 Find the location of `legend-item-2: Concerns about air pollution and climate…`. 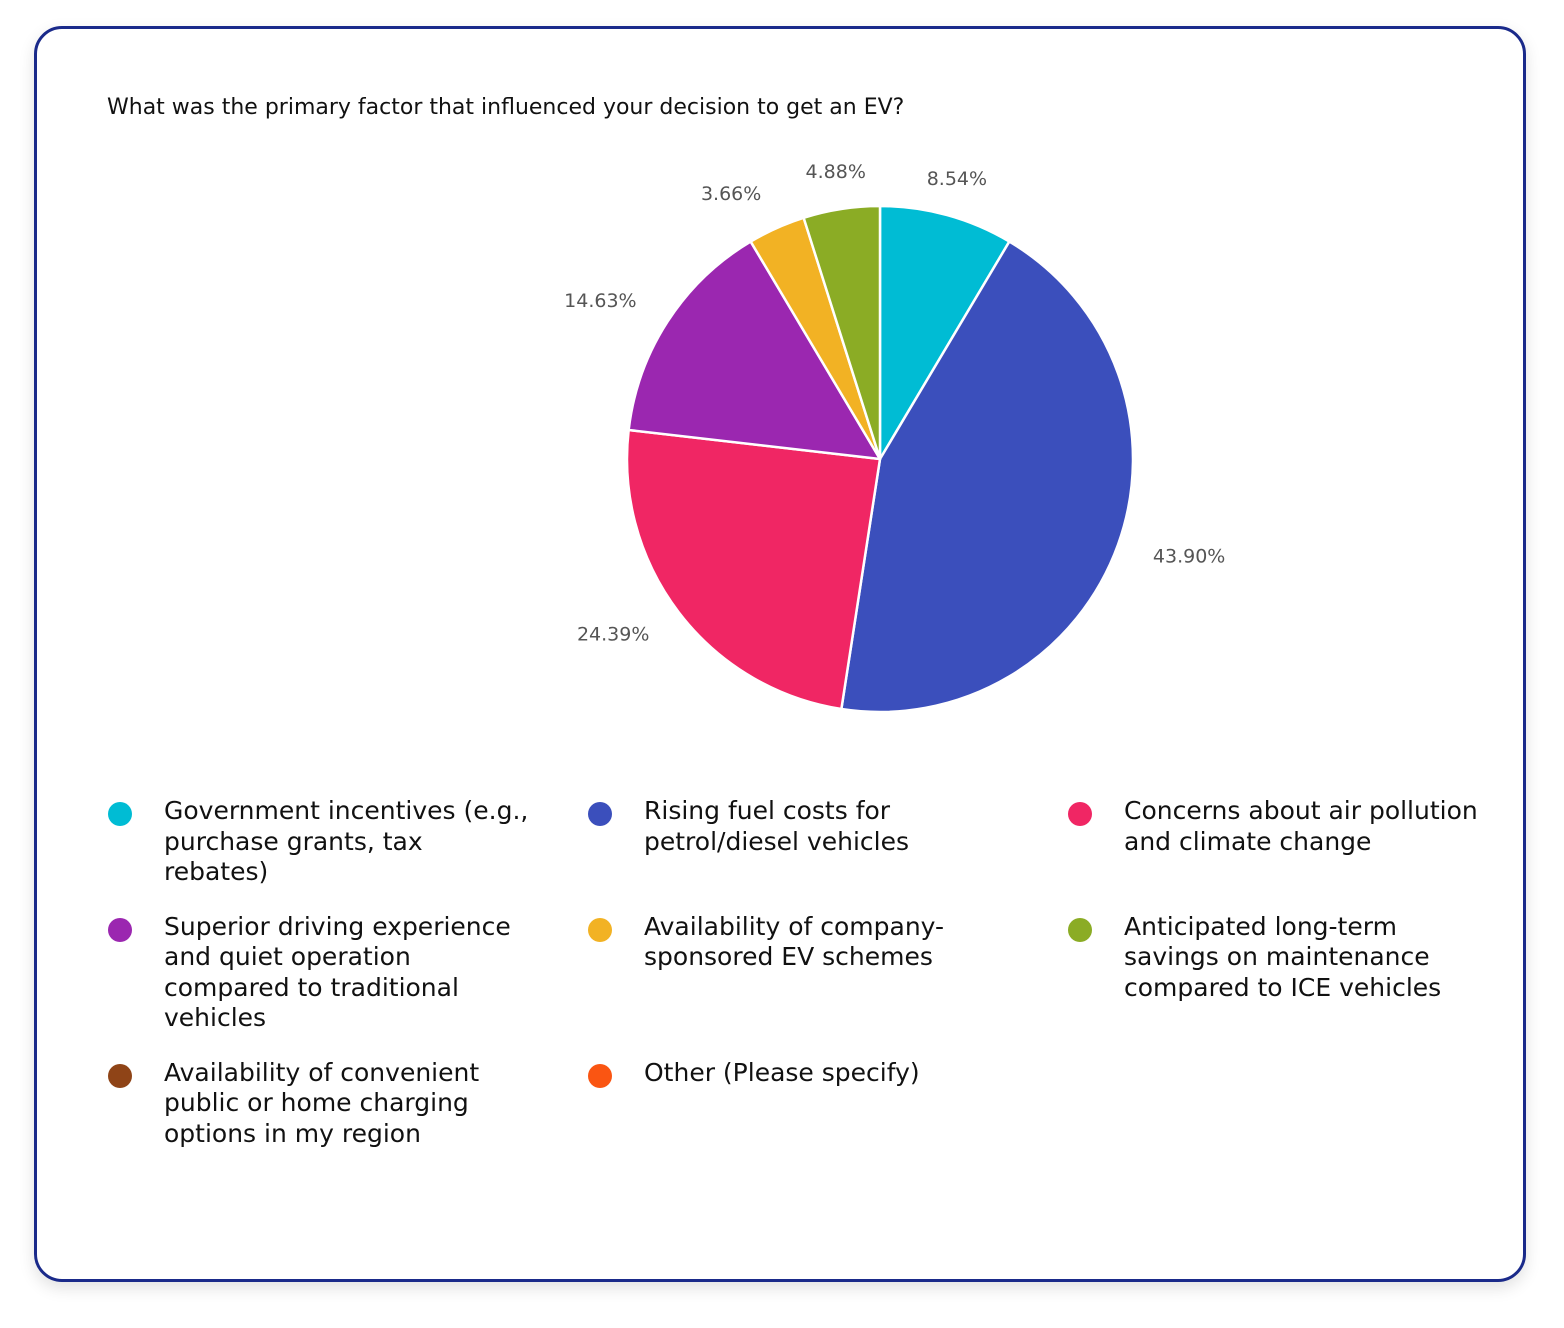

legend-item-2: Concerns about air pollution and climate… is located at coordinates (1278, 842).